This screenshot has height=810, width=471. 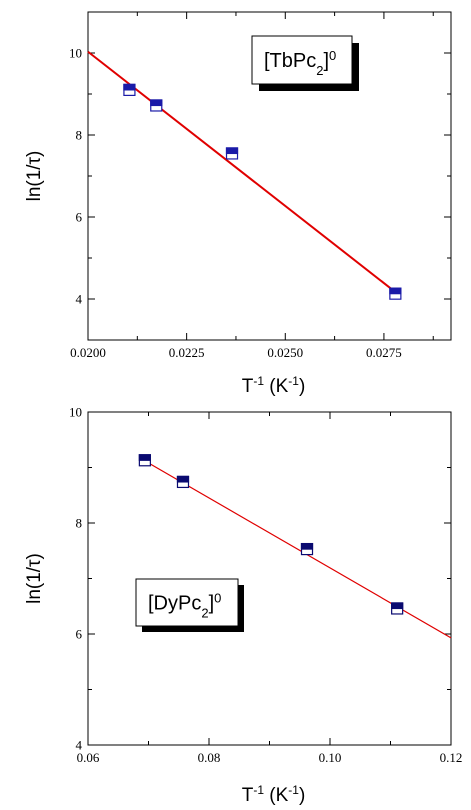 What do you see at coordinates (384, 352) in the screenshot?
I see `chart1-xtick-label: 0.0275` at bounding box center [384, 352].